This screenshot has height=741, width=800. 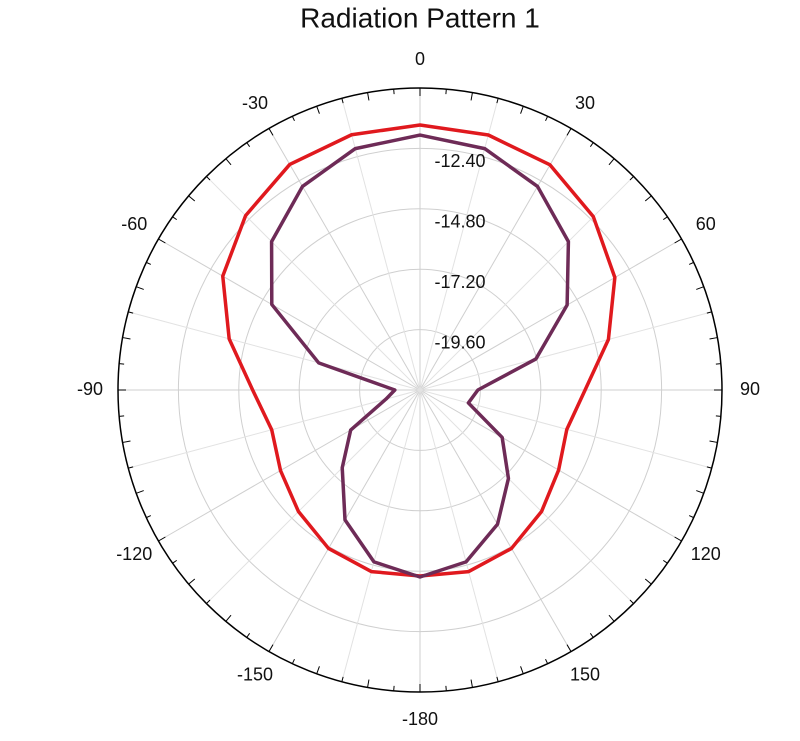 I want to click on theta-tick-label: 30, so click(x=585, y=103).